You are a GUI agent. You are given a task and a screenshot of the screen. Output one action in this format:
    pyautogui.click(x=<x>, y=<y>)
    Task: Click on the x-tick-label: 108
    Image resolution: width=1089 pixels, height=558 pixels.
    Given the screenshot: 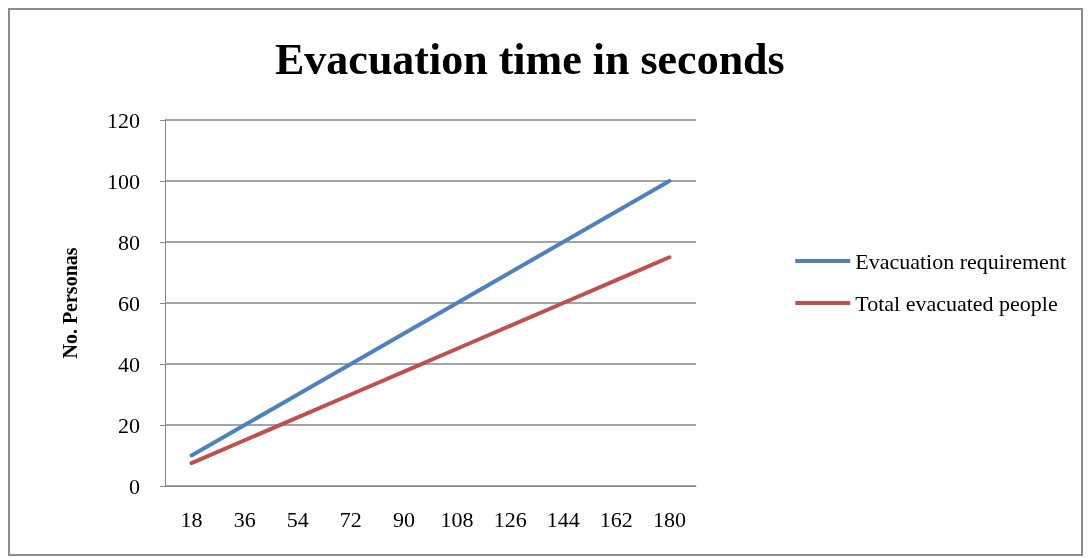 What is the action you would take?
    pyautogui.click(x=457, y=519)
    